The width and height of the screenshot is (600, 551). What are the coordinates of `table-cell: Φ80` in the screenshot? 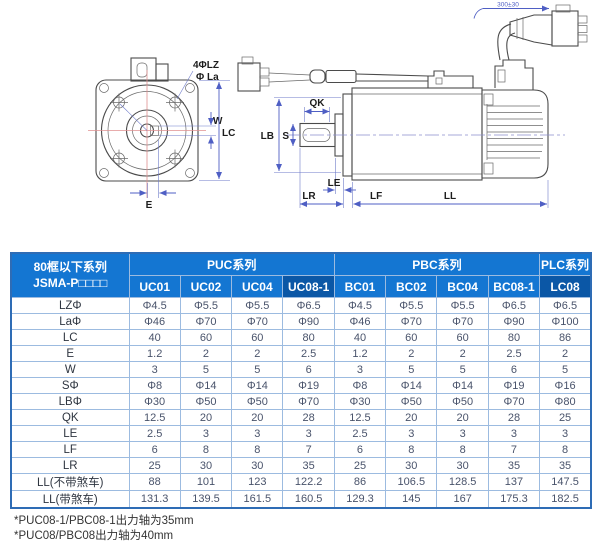 It's located at (565, 401).